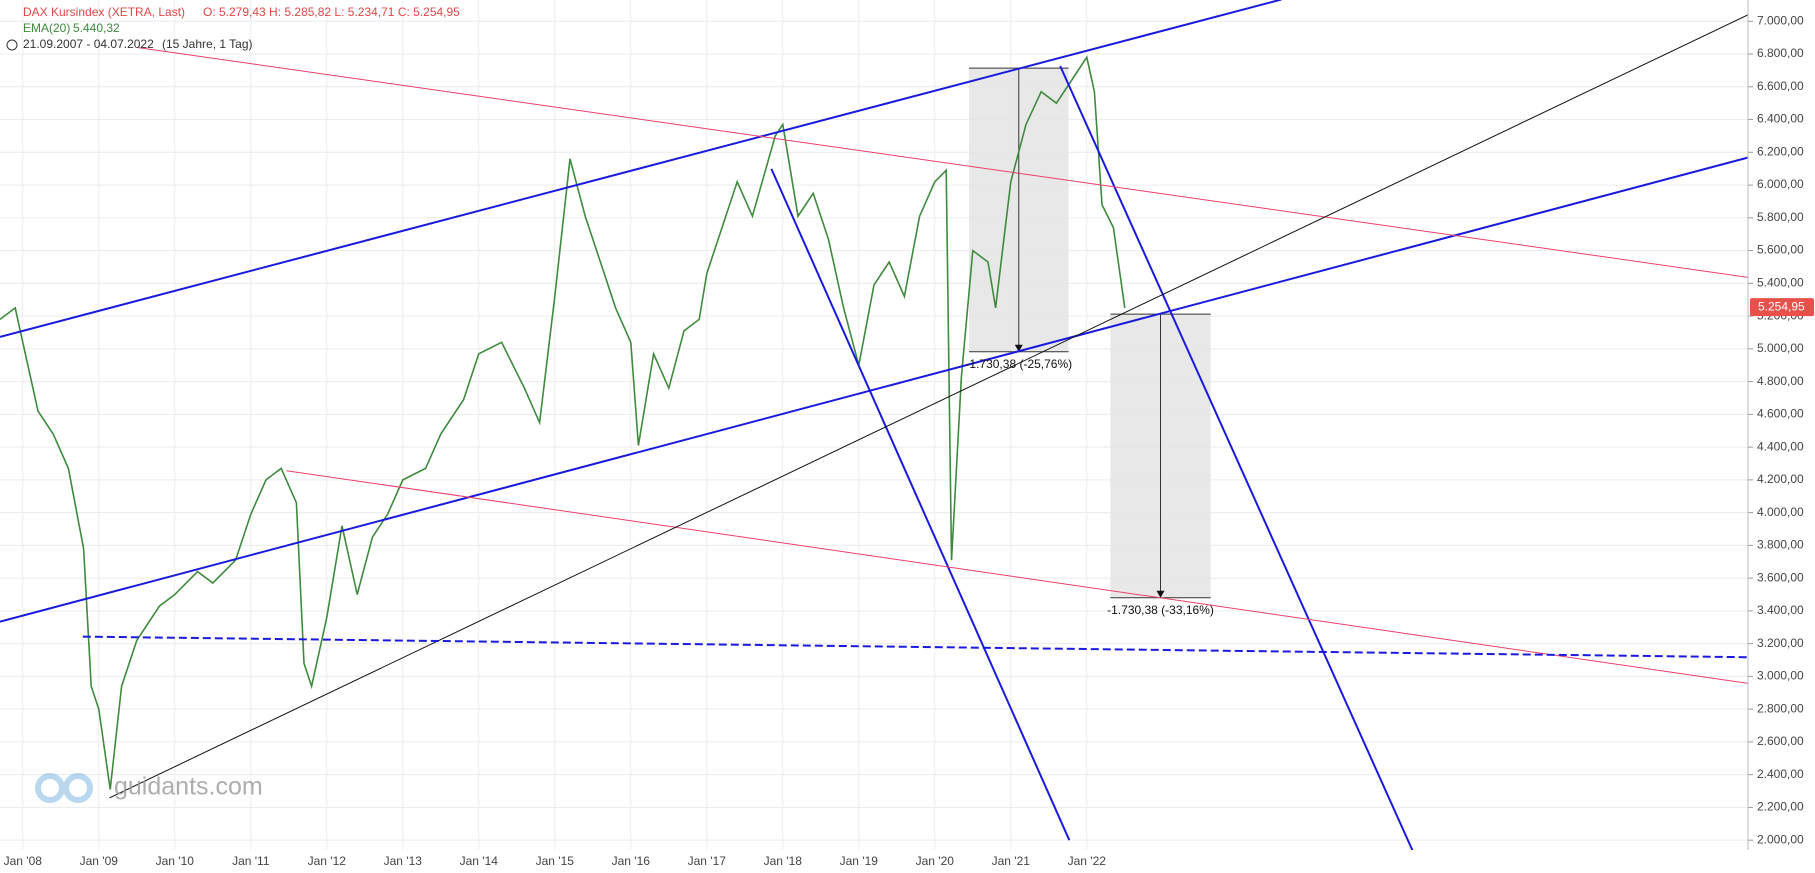  I want to click on y-tick-label: 5.400,00, so click(1780, 283).